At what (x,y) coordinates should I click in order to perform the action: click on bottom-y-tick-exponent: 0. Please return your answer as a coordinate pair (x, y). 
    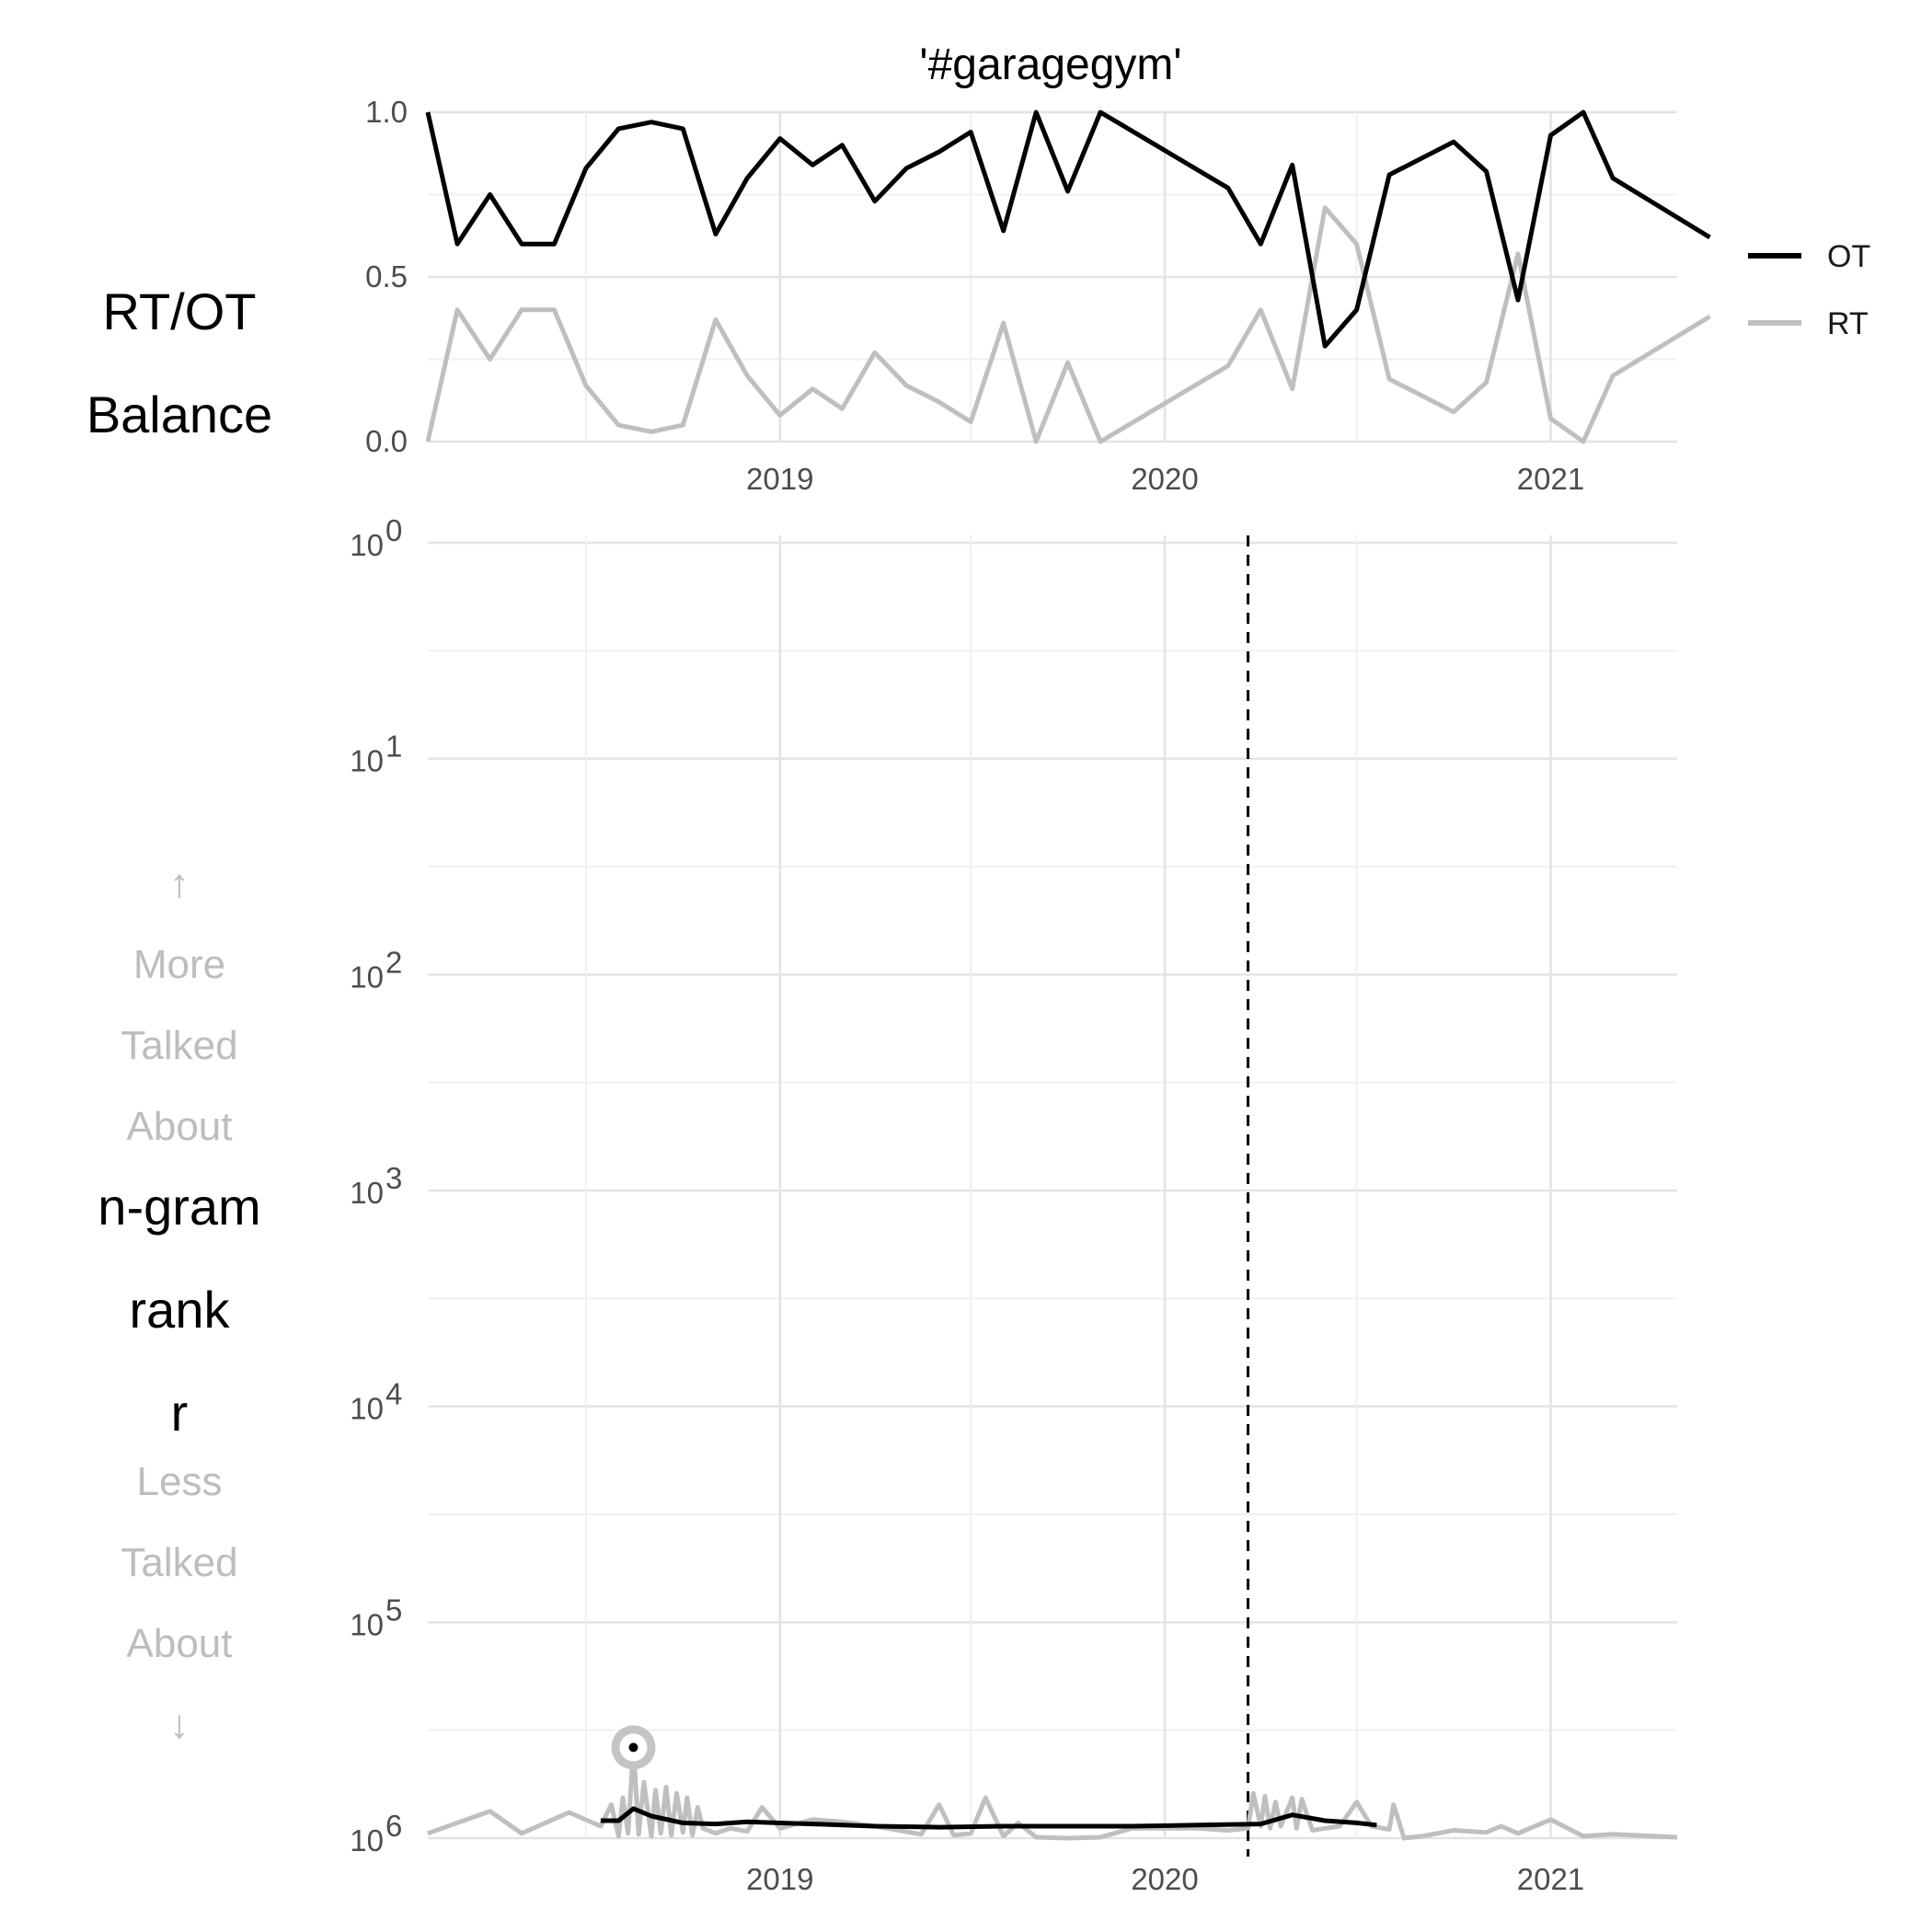
    Looking at the image, I should click on (393, 530).